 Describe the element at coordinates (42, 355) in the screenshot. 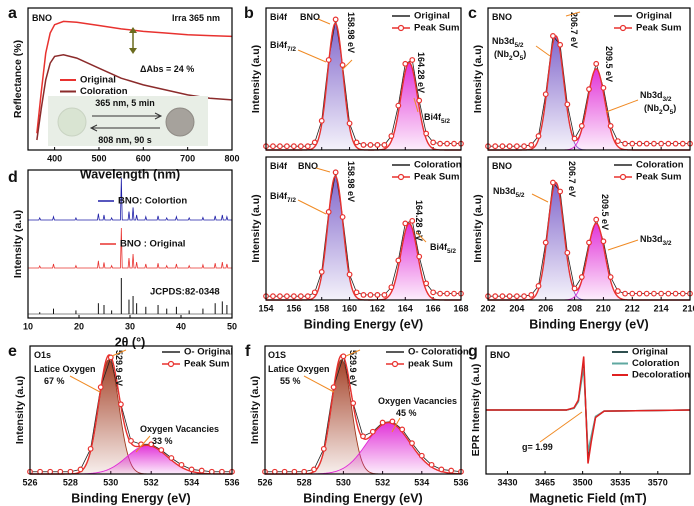

I see `annotation-text: O1s` at that location.